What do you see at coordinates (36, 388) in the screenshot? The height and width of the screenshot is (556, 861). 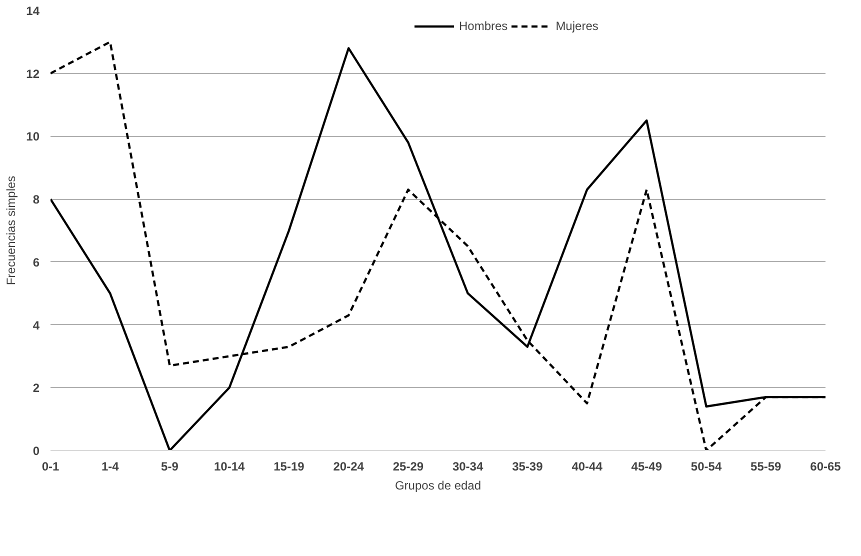 I see `y-tick-label: 2` at bounding box center [36, 388].